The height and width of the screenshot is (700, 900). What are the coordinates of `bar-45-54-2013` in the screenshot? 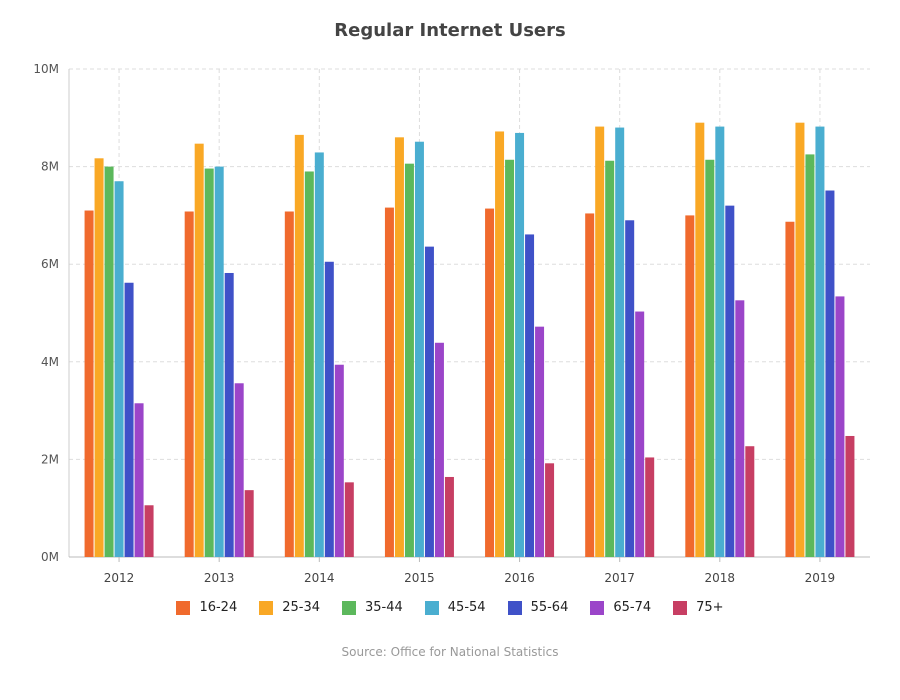 It's located at (219, 361).